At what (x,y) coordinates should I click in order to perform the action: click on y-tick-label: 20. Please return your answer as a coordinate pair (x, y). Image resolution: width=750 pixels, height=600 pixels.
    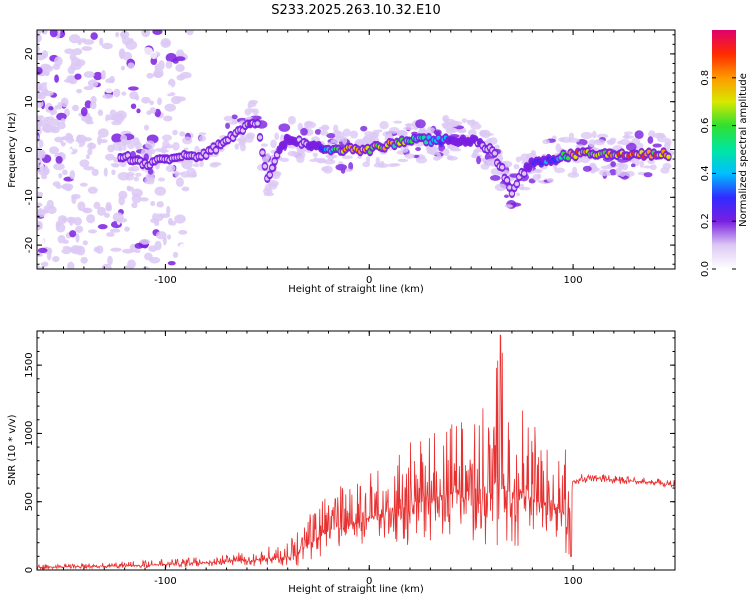
    Looking at the image, I should click on (29, 54).